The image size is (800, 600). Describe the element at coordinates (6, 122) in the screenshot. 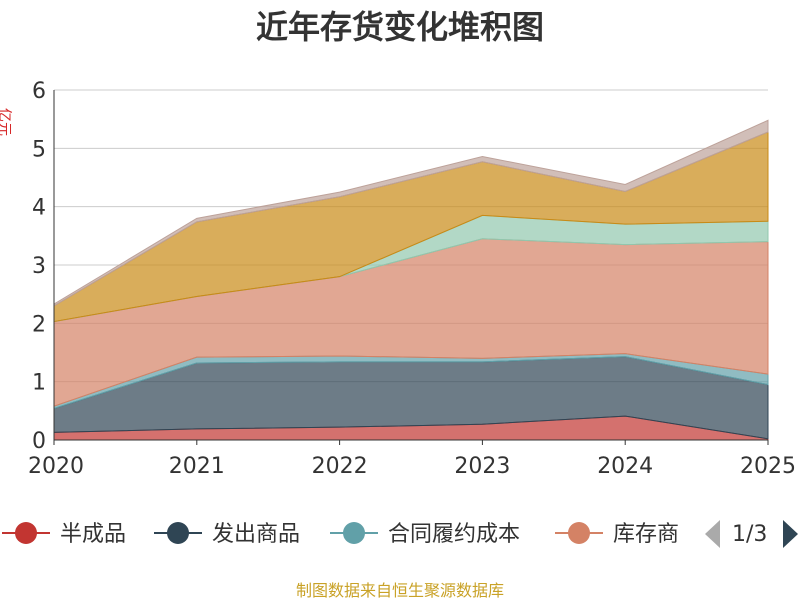

I see `y-axis-label: 亿元` at that location.